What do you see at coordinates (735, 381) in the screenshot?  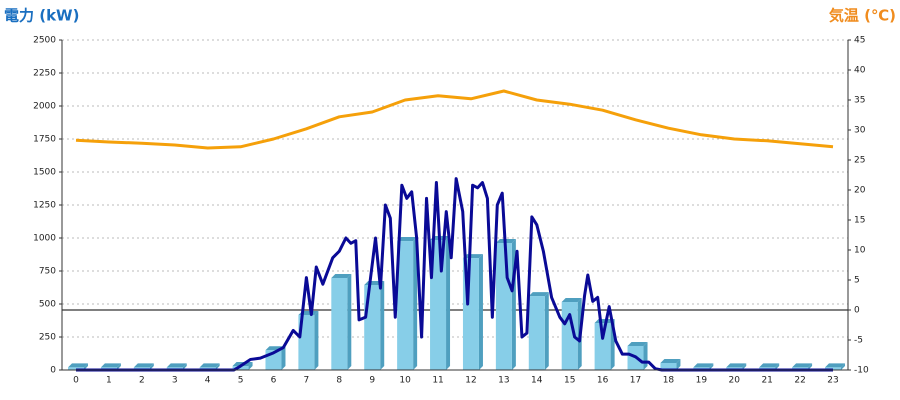 I see `x-tick-label: 20` at bounding box center [735, 381].